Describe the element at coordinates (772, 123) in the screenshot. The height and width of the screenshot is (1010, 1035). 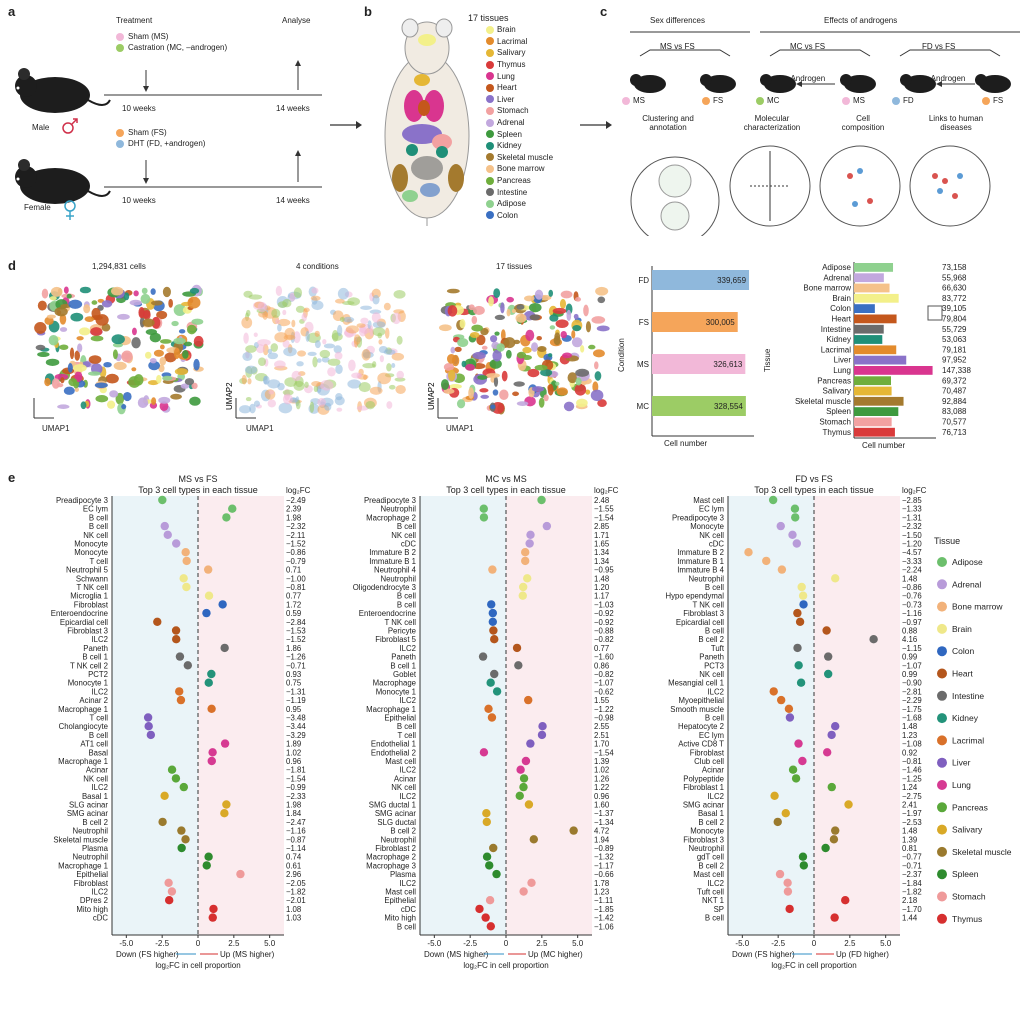
I see `analysis-2: Molecular characterization` at that location.